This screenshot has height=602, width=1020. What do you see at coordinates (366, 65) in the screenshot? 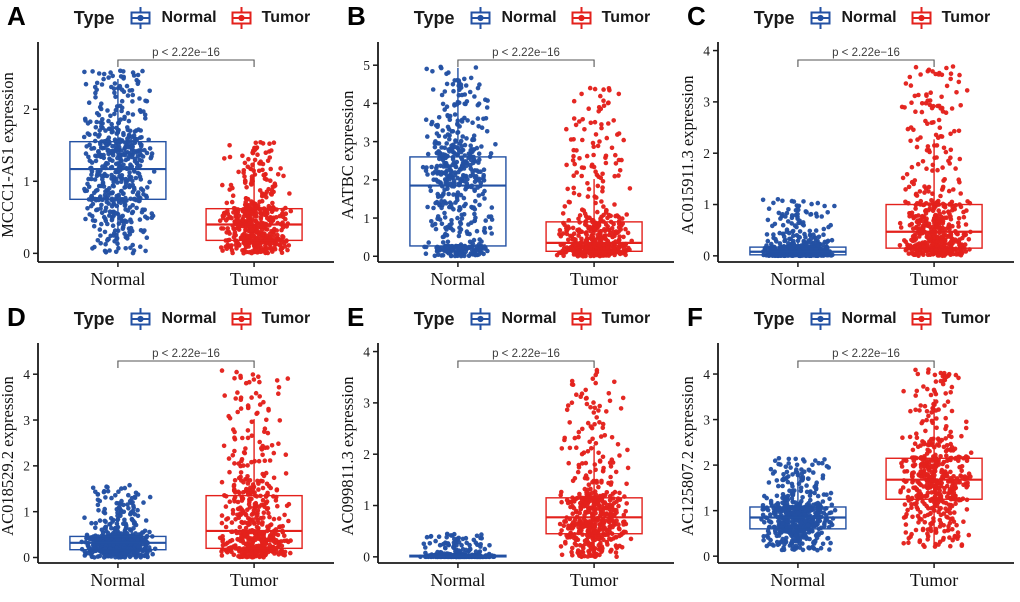
I see `y-tick-label: 5` at bounding box center [366, 65].